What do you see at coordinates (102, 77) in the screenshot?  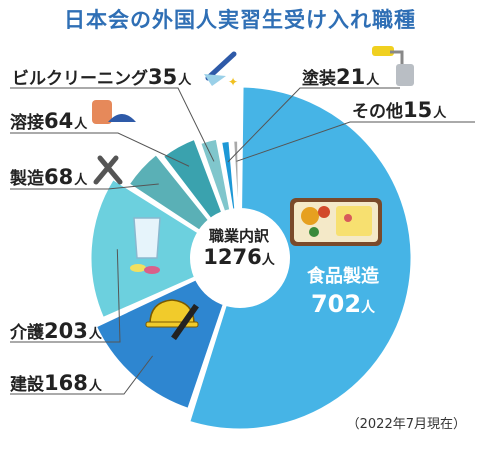 I see `label-building-cleaning: ビルクリーニング35人` at bounding box center [102, 77].